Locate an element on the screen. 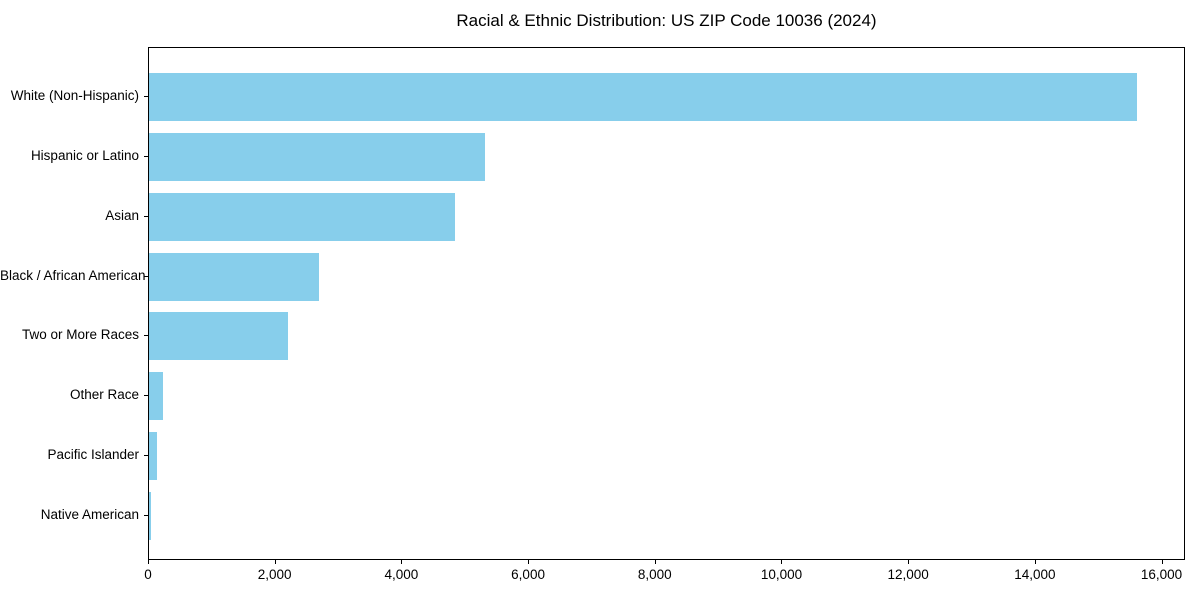 This screenshot has width=1200, height=600. x-axis-tick-label: 16,000 is located at coordinates (1161, 574).